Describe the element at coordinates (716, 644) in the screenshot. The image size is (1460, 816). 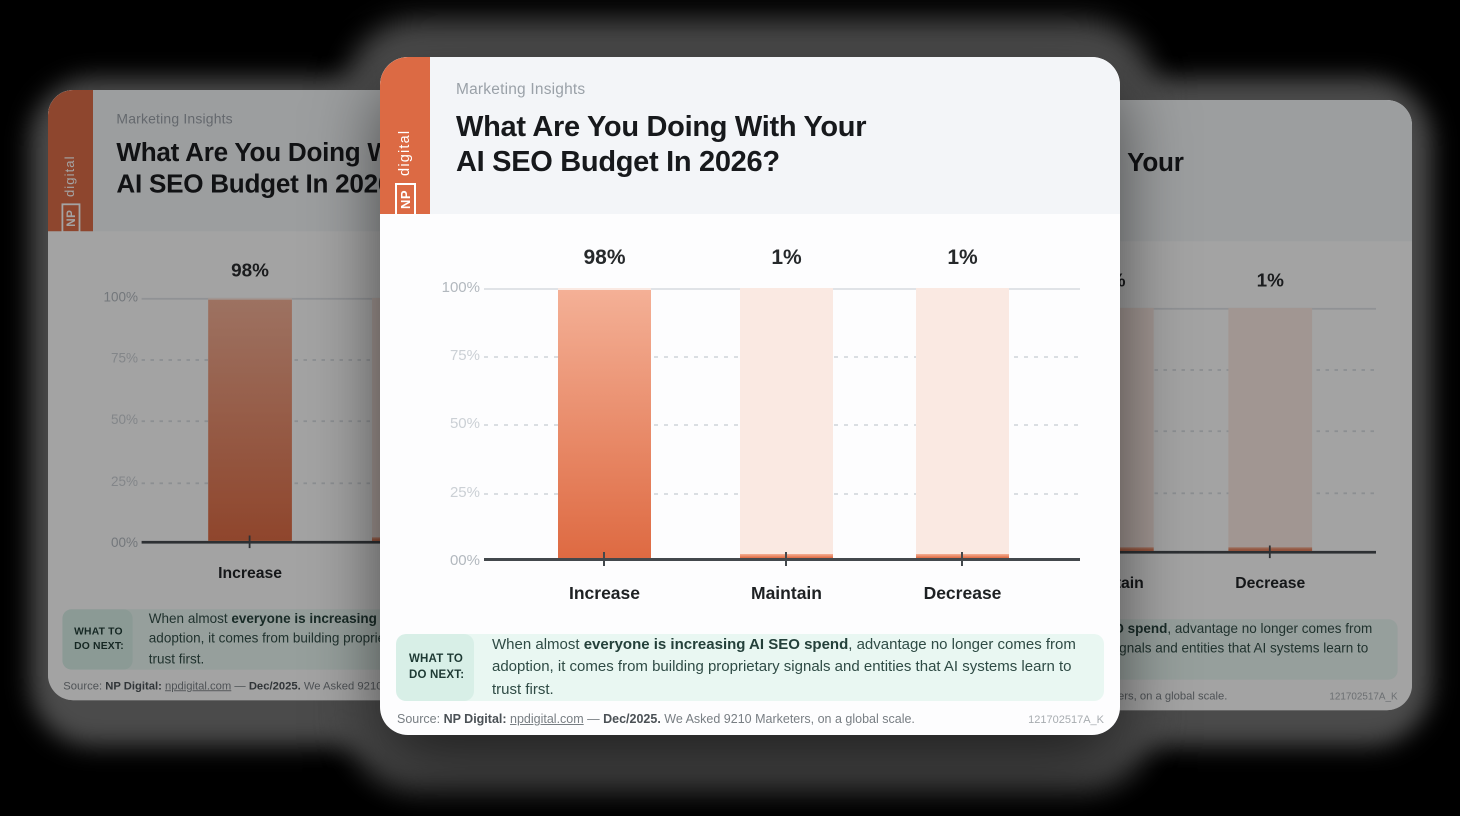
I see `callout-text-bold: everyone is increasing AI SEO spend` at that location.